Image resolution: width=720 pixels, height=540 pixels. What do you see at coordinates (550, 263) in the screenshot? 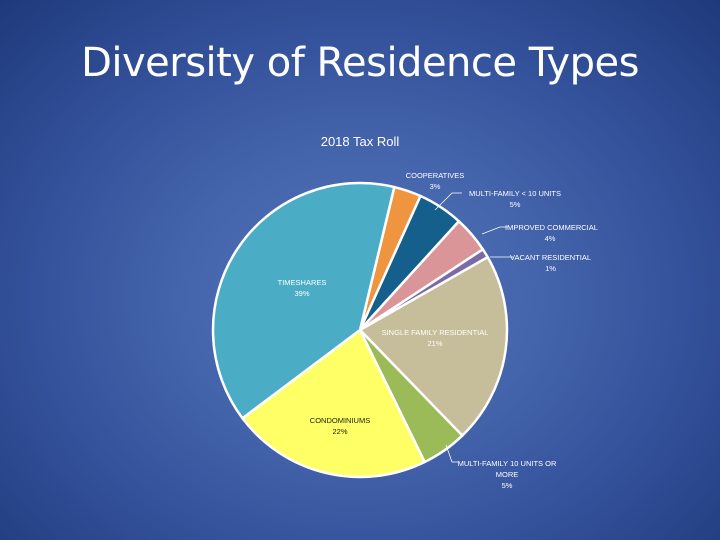
I see `label-vacant-residential: VACANT RESIDENTIAL 1%` at bounding box center [550, 263].